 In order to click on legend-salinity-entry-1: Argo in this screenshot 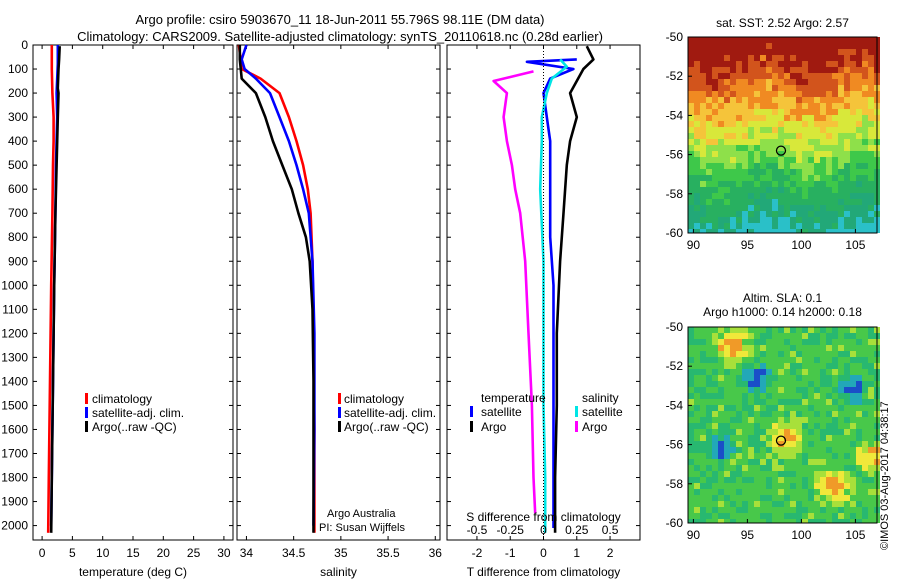, I will do `click(595, 427)`.